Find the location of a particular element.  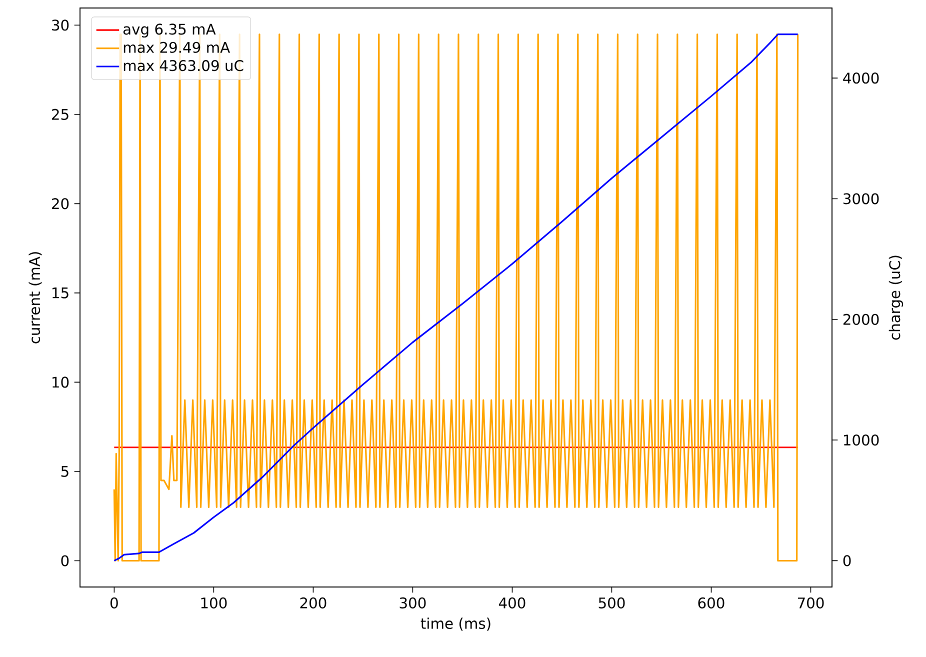

y-tick-label: 30 is located at coordinates (60, 25).